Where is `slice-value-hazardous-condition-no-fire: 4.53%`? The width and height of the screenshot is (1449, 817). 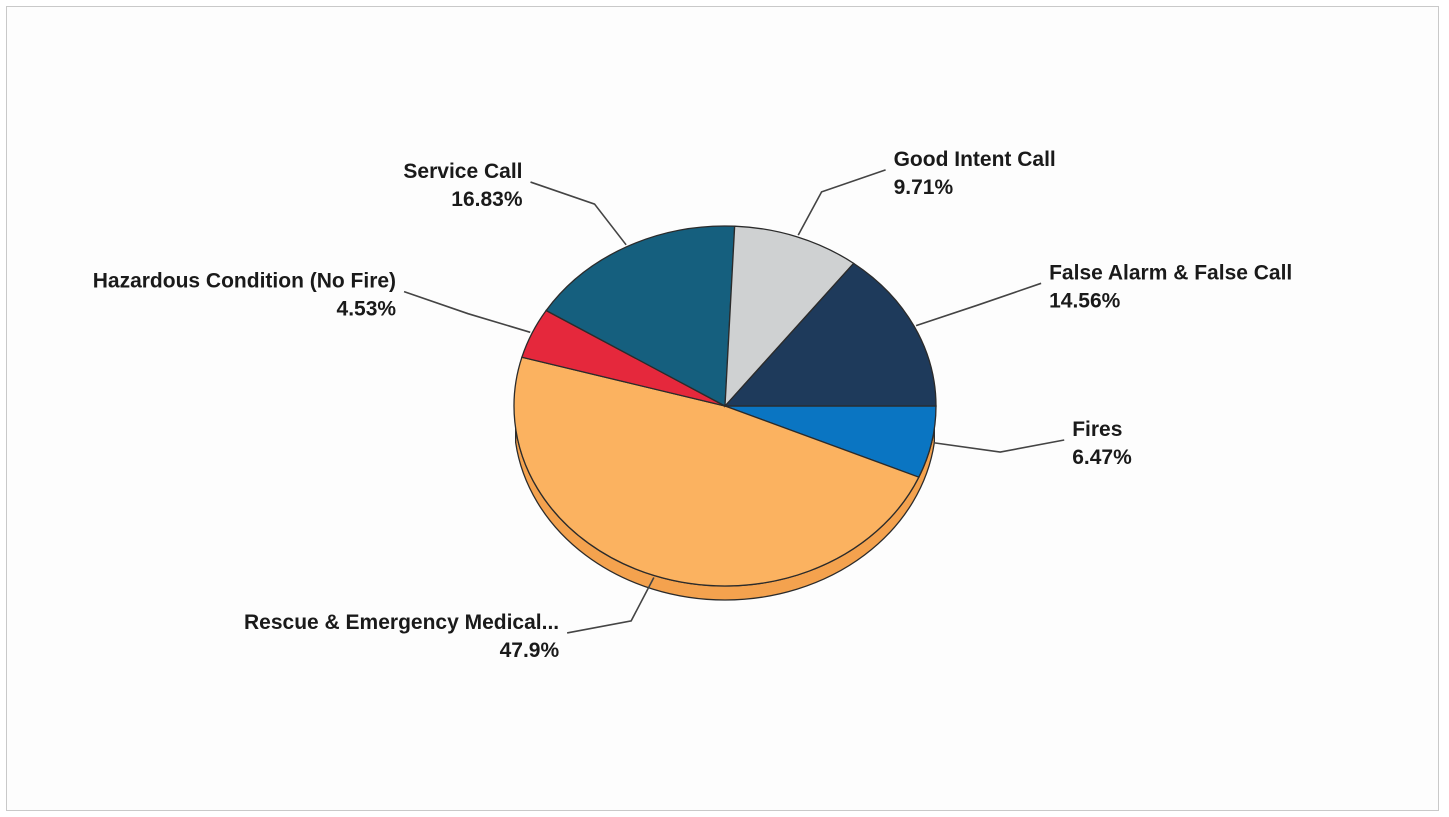 slice-value-hazardous-condition-no-fire: 4.53% is located at coordinates (367, 309).